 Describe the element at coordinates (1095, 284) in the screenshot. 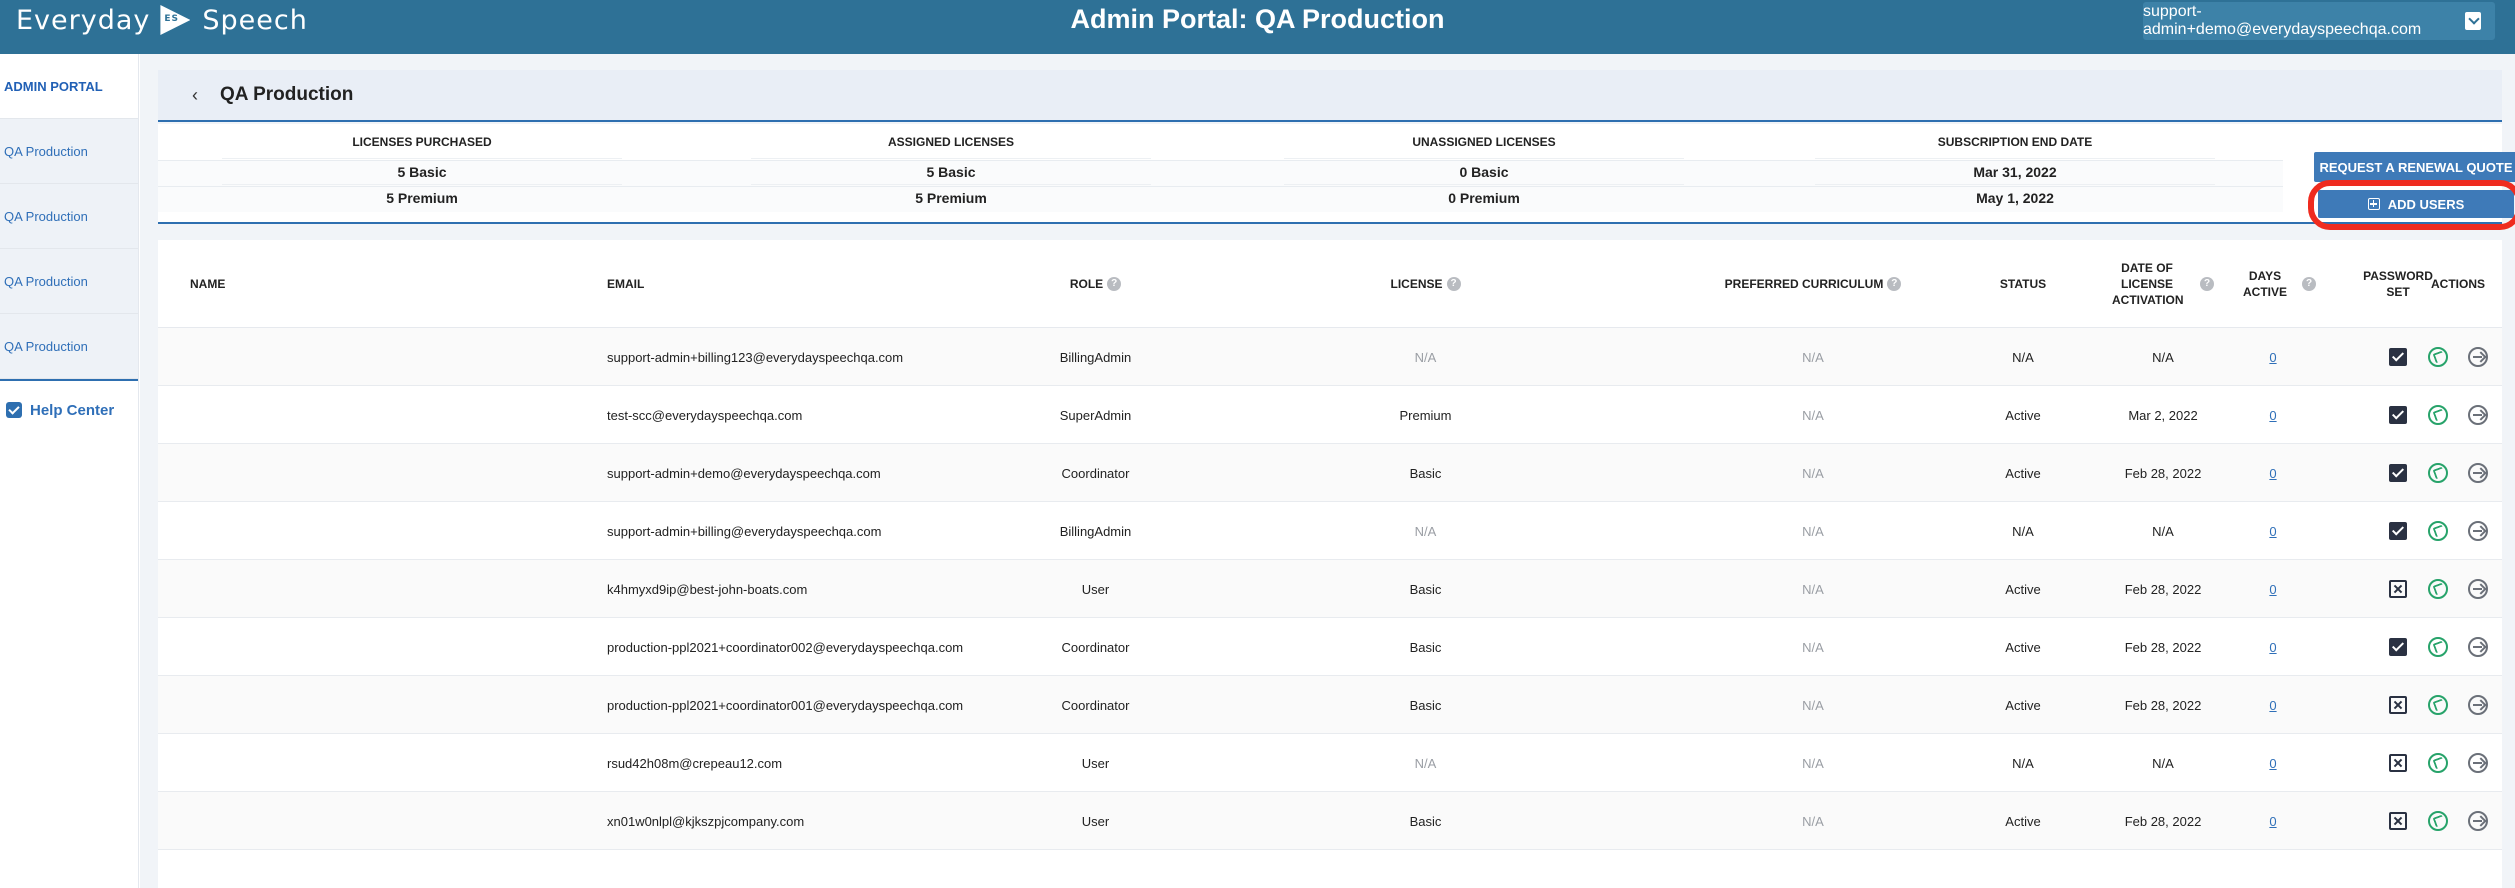

I see `column-header-role: ROLE?` at that location.